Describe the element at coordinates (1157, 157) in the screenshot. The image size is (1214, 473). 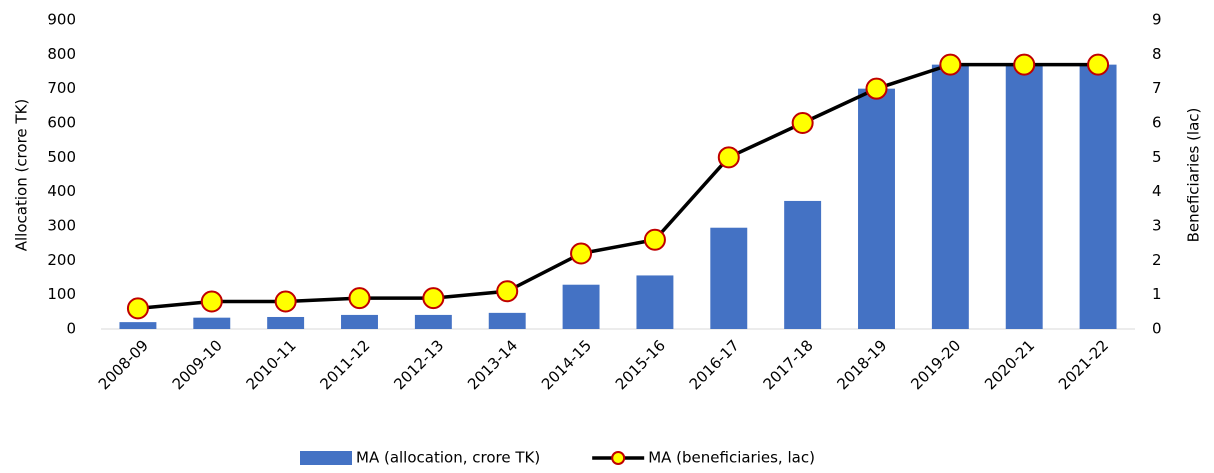
I see `y2-tick-label: 5` at that location.